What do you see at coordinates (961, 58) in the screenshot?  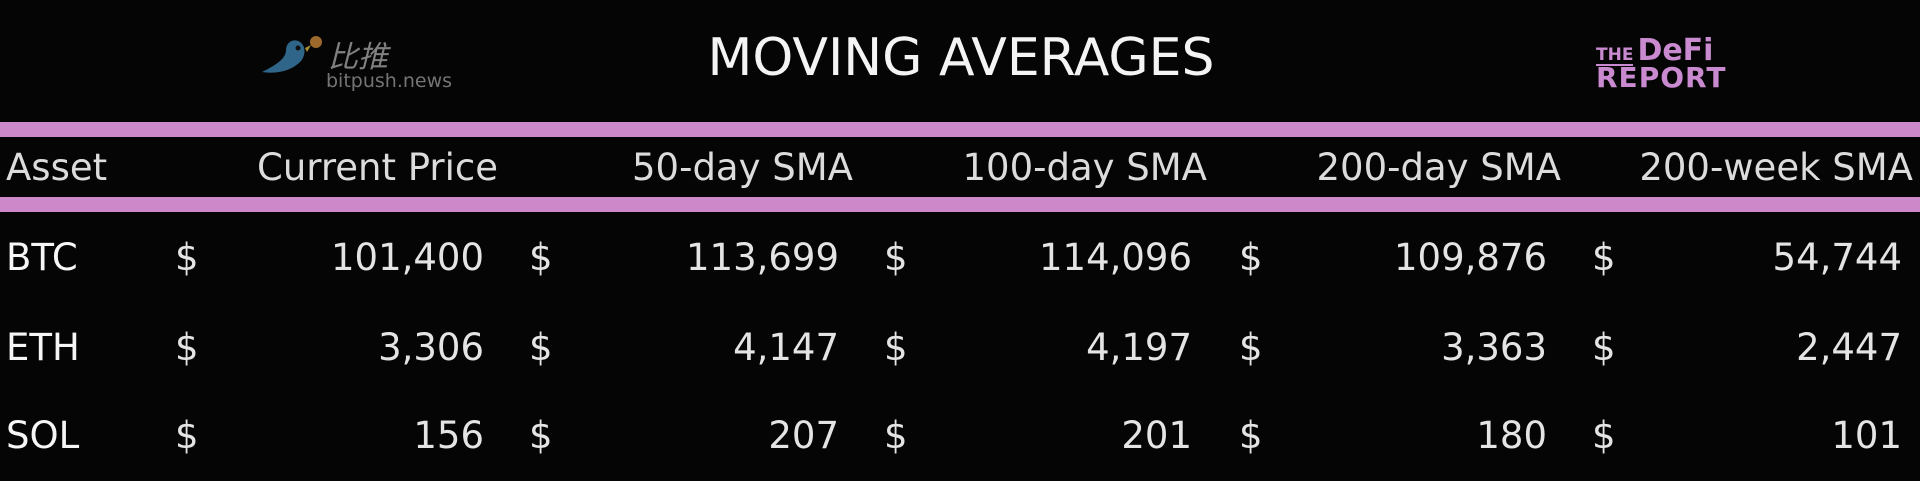 I see `page-title: MOVING AVERAGES` at bounding box center [961, 58].